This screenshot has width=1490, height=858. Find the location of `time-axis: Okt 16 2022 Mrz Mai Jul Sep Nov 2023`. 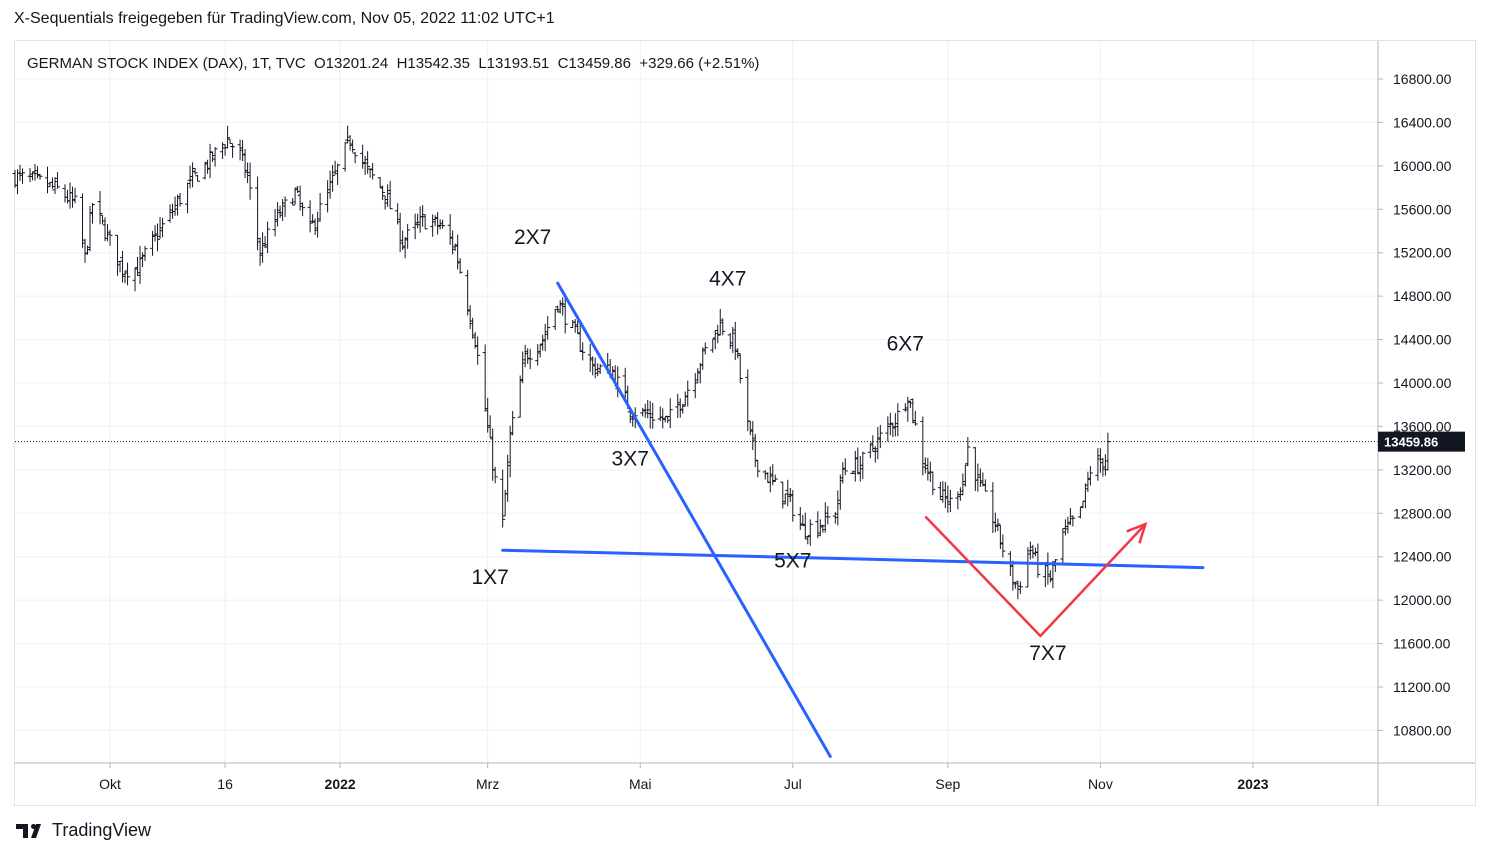

time-axis: Okt 16 2022 Mrz Mai Jul Sep Nov 2023 is located at coordinates (745, 777).